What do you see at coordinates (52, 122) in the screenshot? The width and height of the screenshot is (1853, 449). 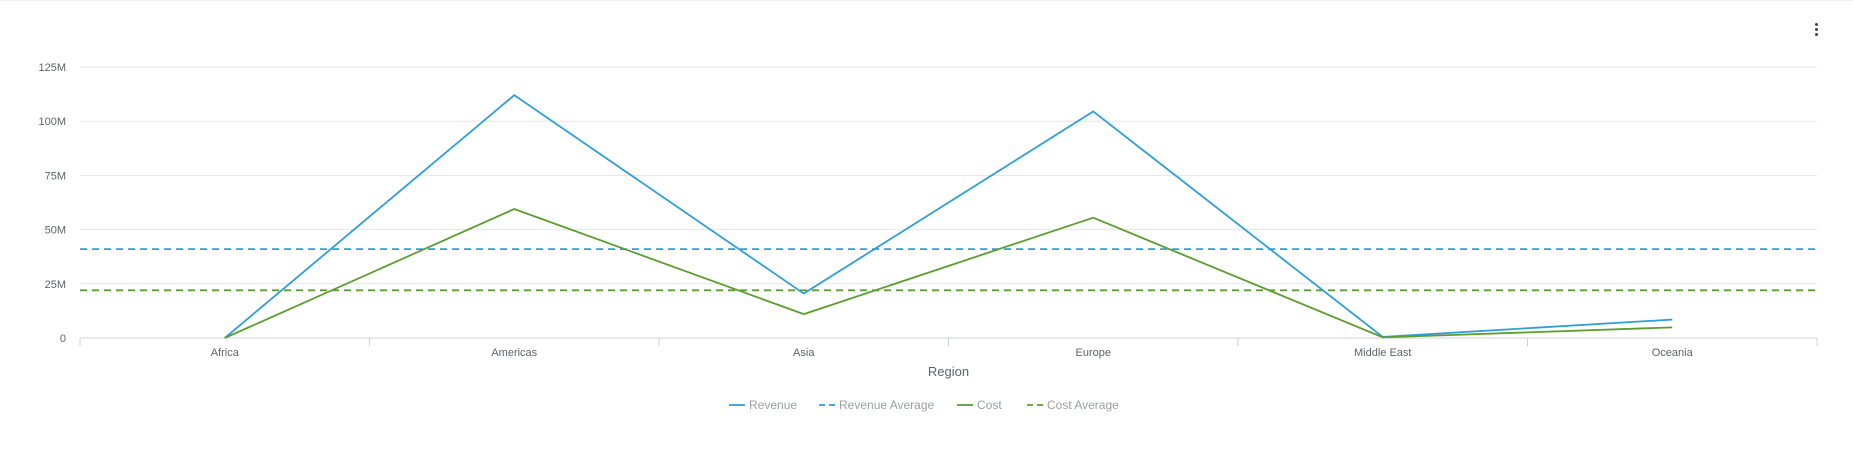 I see `y-tick-label: 100M` at bounding box center [52, 122].